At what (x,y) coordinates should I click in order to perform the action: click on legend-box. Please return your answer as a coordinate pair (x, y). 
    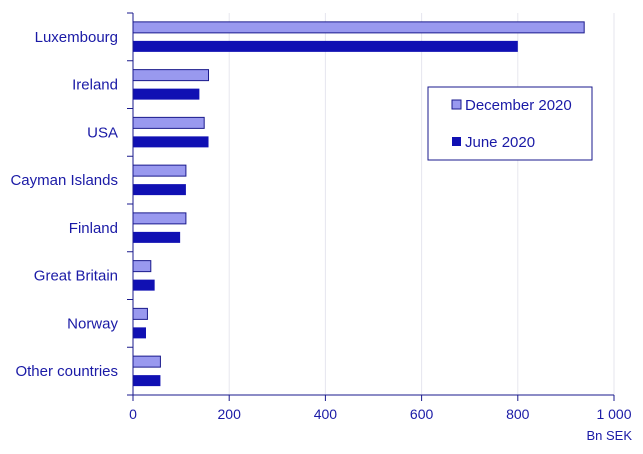
    Looking at the image, I should click on (510, 123).